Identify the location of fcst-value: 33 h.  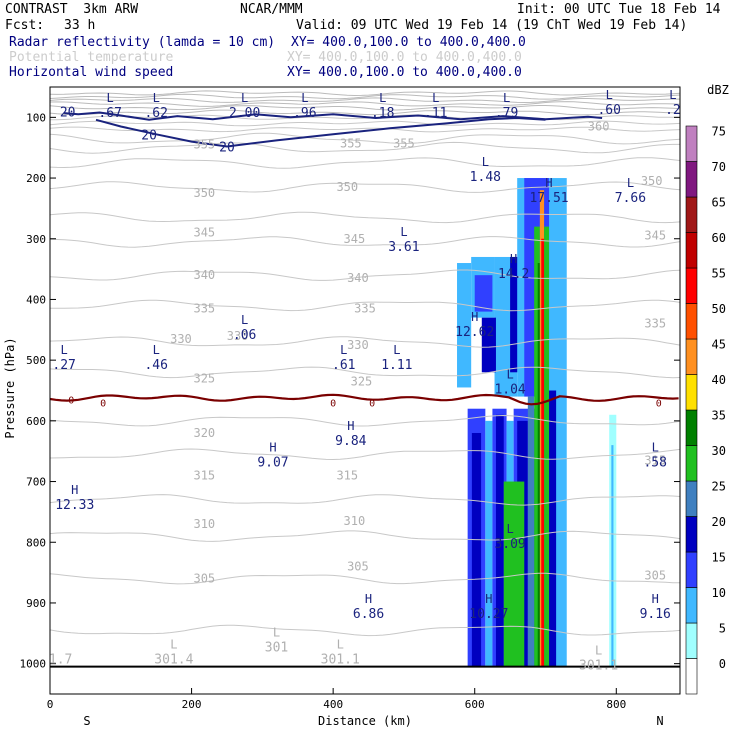
(80, 25).